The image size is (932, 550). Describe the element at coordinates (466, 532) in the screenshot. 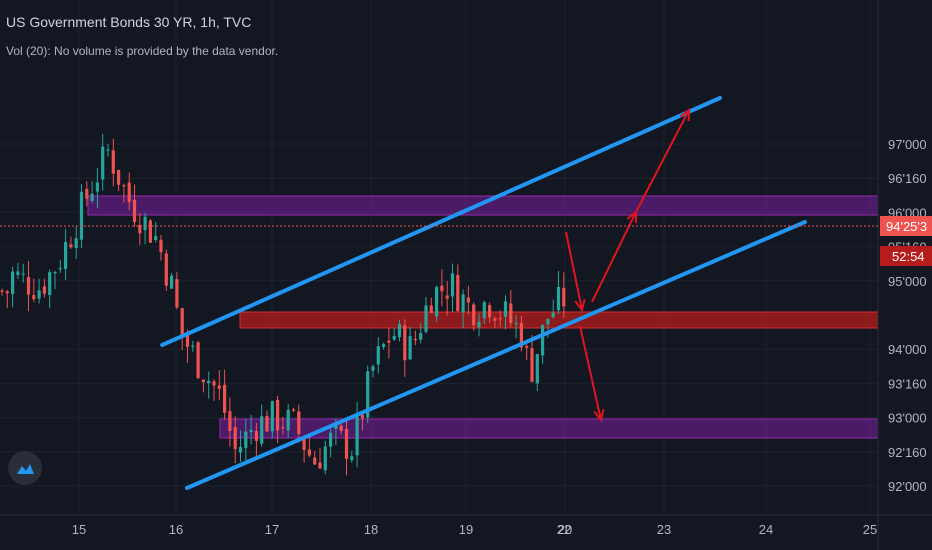

I see `time-axis` at that location.